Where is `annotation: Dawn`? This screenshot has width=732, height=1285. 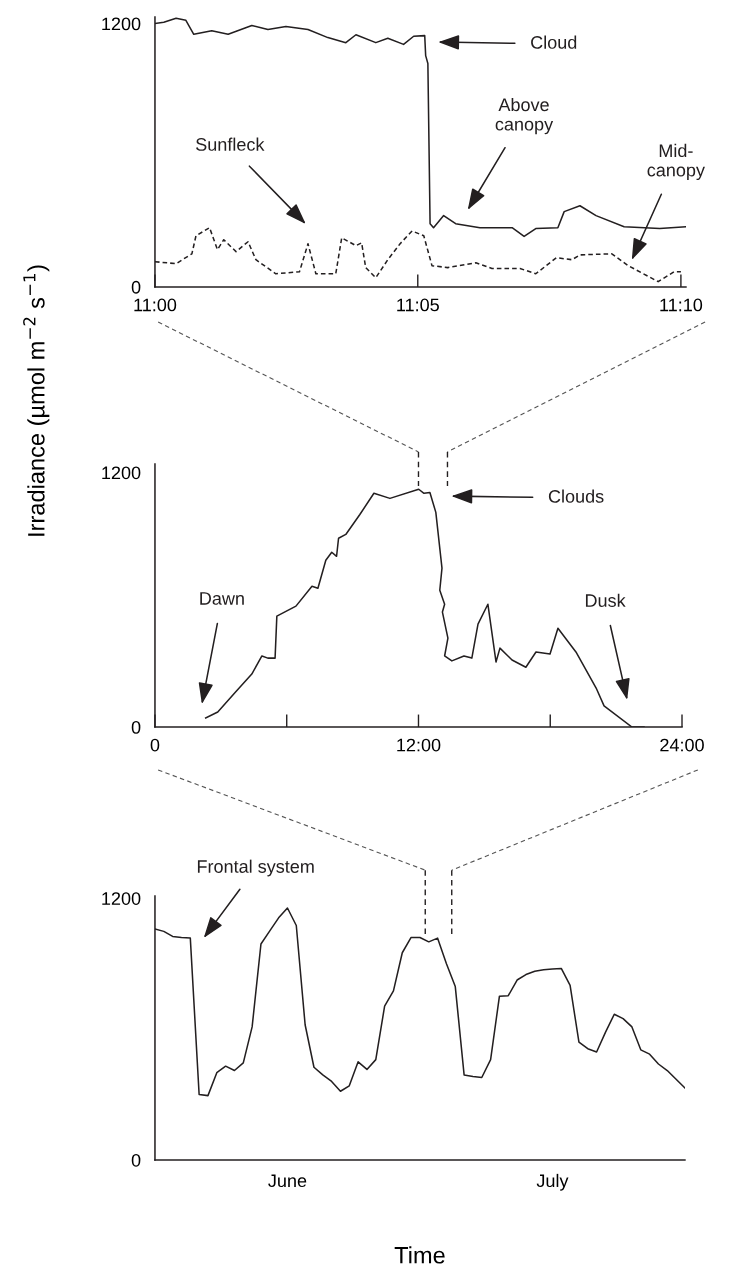
annotation: Dawn is located at coordinates (222, 598).